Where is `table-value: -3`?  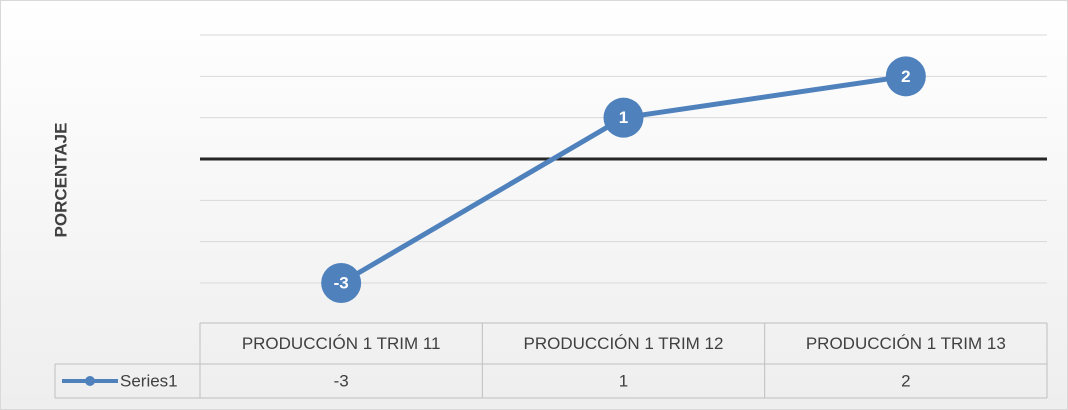
table-value: -3 is located at coordinates (341, 380).